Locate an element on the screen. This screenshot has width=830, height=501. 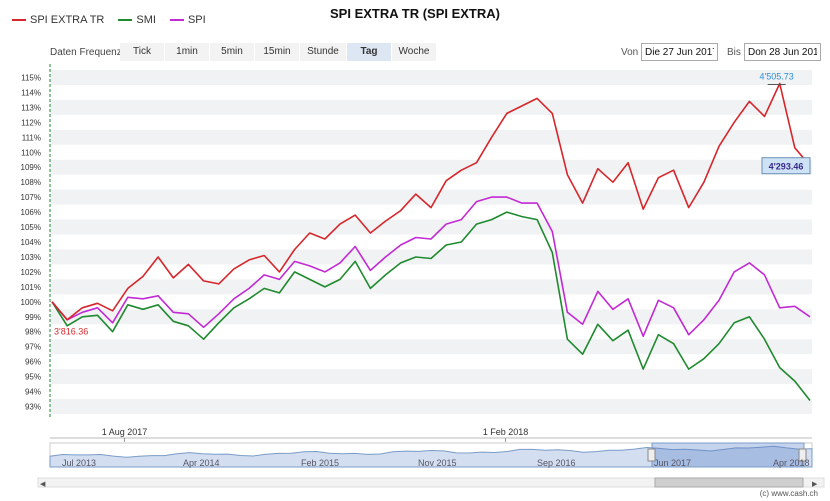
tab-15min: 15min is located at coordinates (277, 52).